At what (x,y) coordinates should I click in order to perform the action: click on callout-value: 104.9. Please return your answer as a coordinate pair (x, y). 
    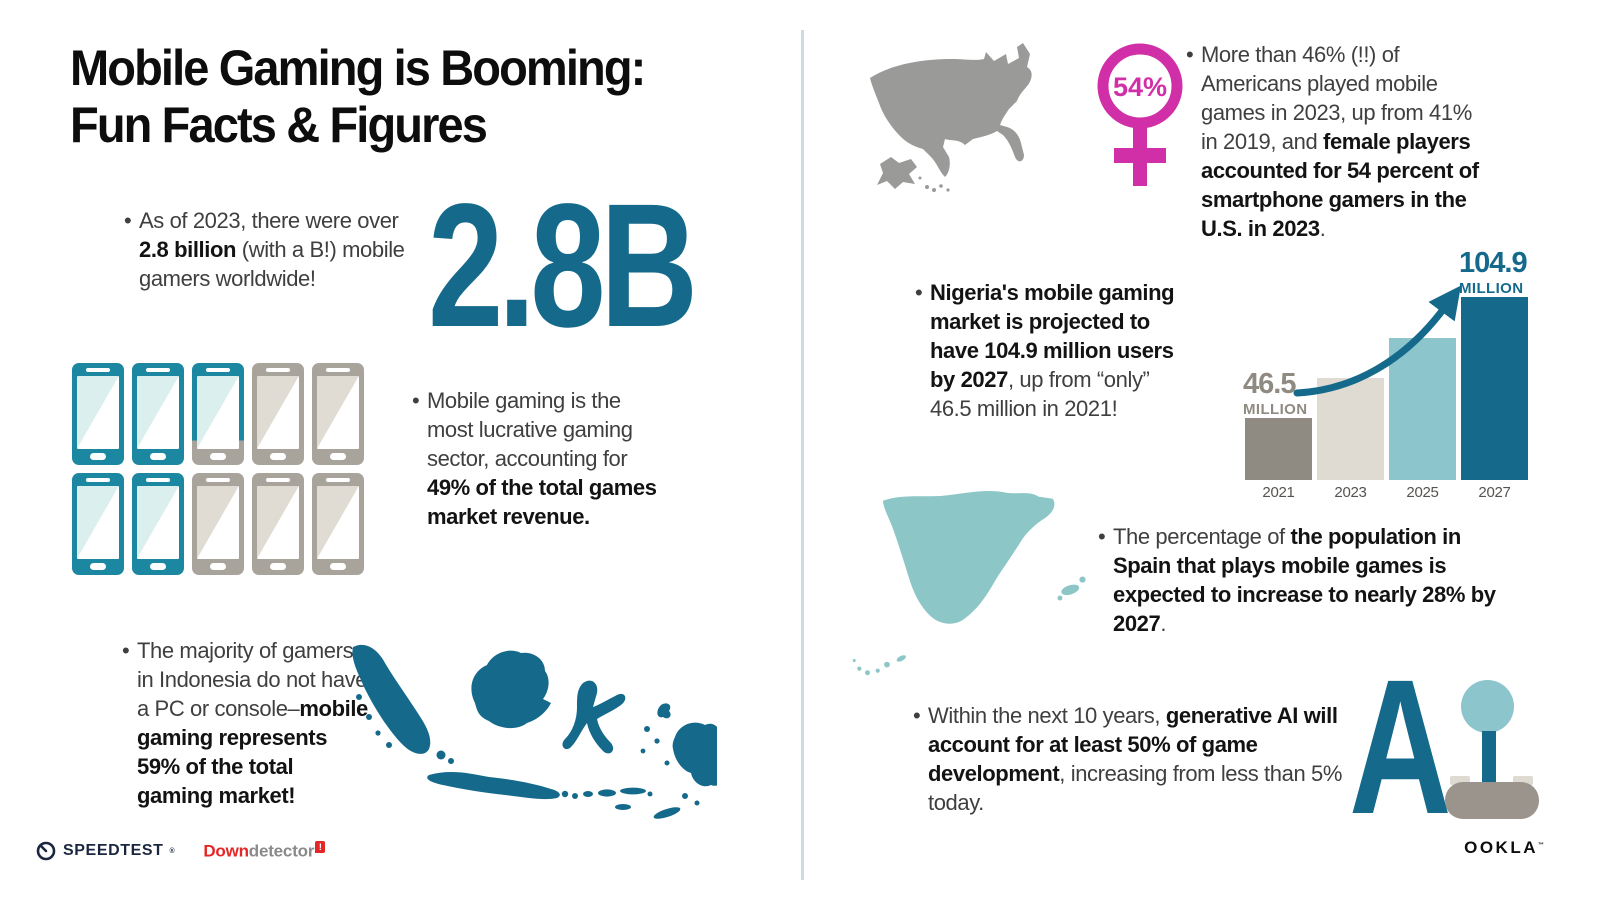
    Looking at the image, I should click on (1493, 263).